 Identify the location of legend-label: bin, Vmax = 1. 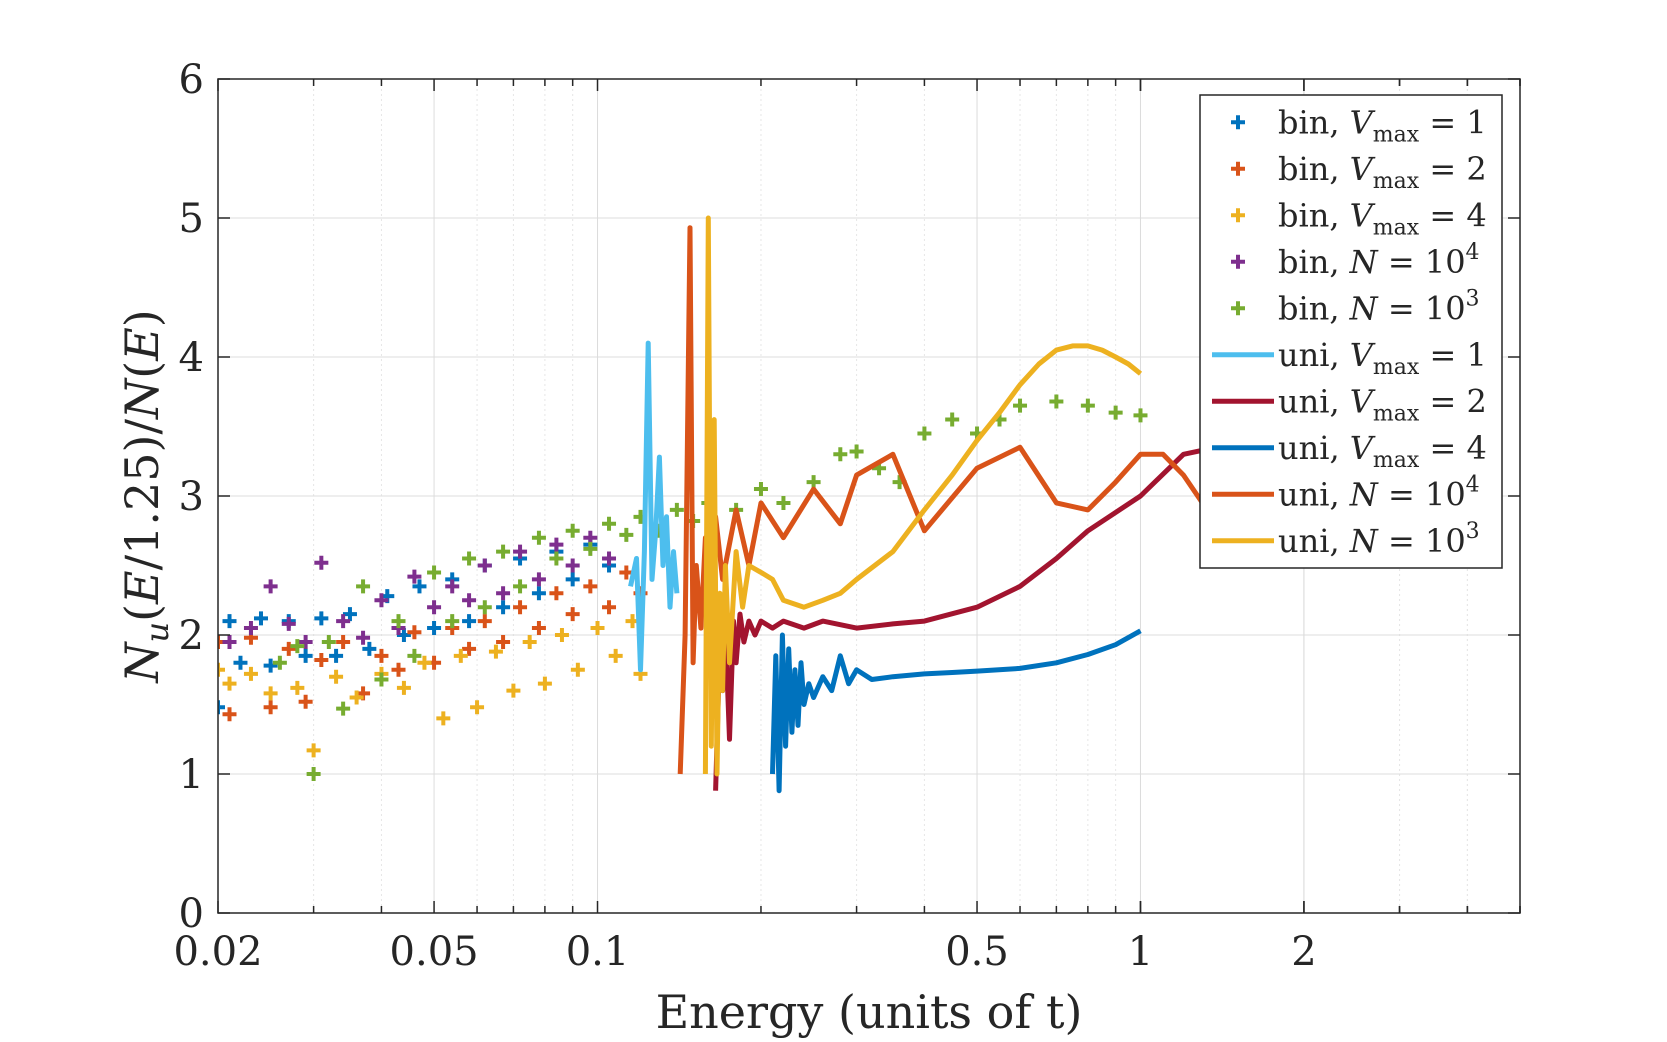
(1382, 125).